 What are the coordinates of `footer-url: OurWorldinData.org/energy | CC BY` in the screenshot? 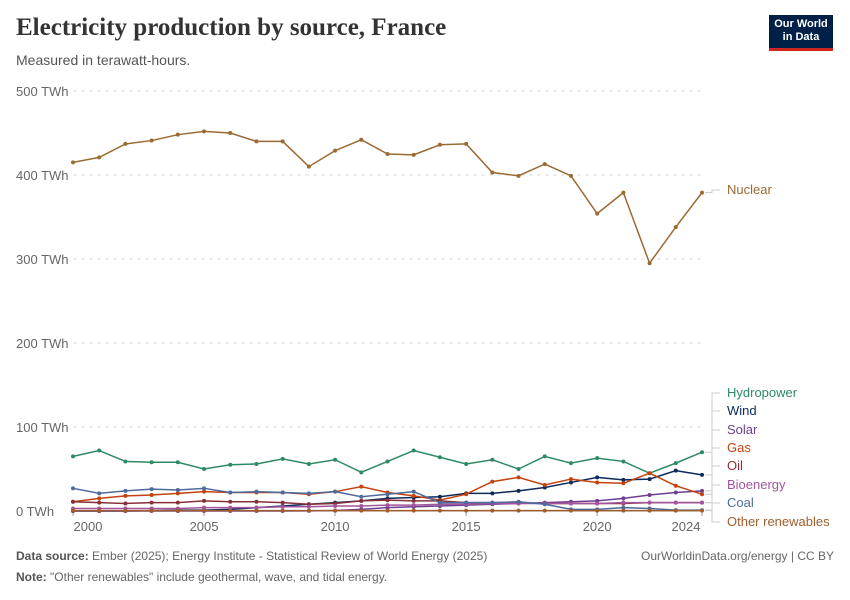 It's located at (737, 556).